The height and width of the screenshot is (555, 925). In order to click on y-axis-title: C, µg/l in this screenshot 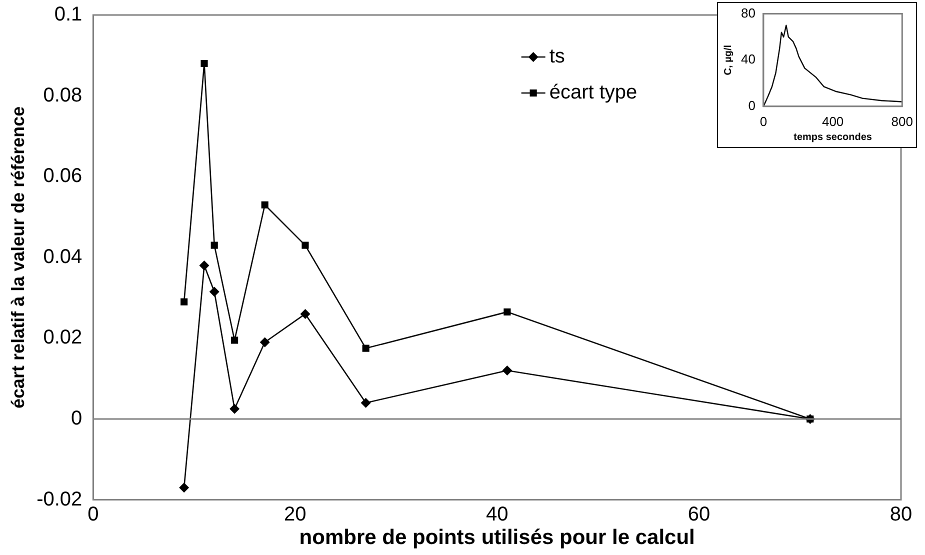, I will do `click(728, 60)`.